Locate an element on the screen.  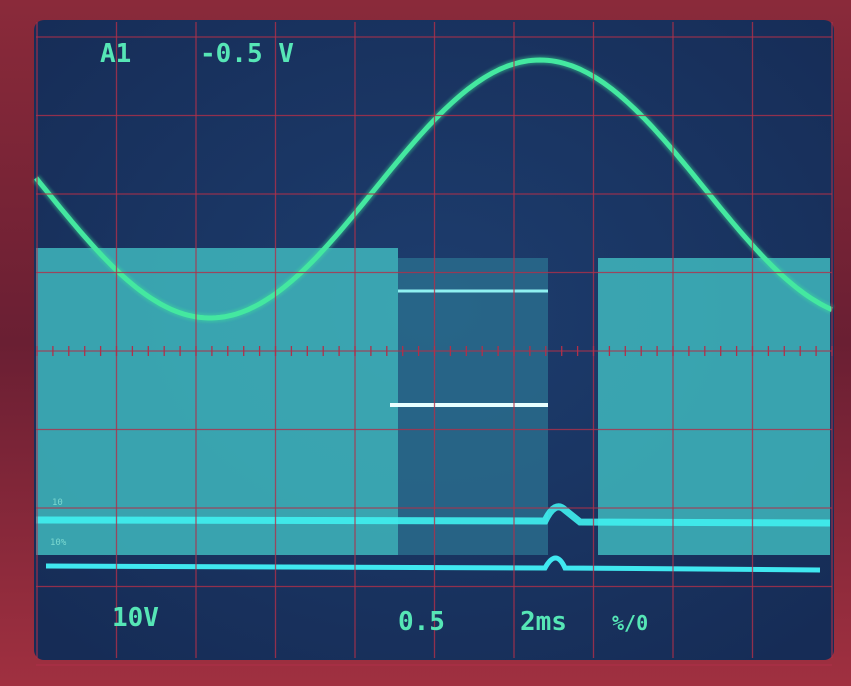
mode-readout: %/0 is located at coordinates (630, 623).